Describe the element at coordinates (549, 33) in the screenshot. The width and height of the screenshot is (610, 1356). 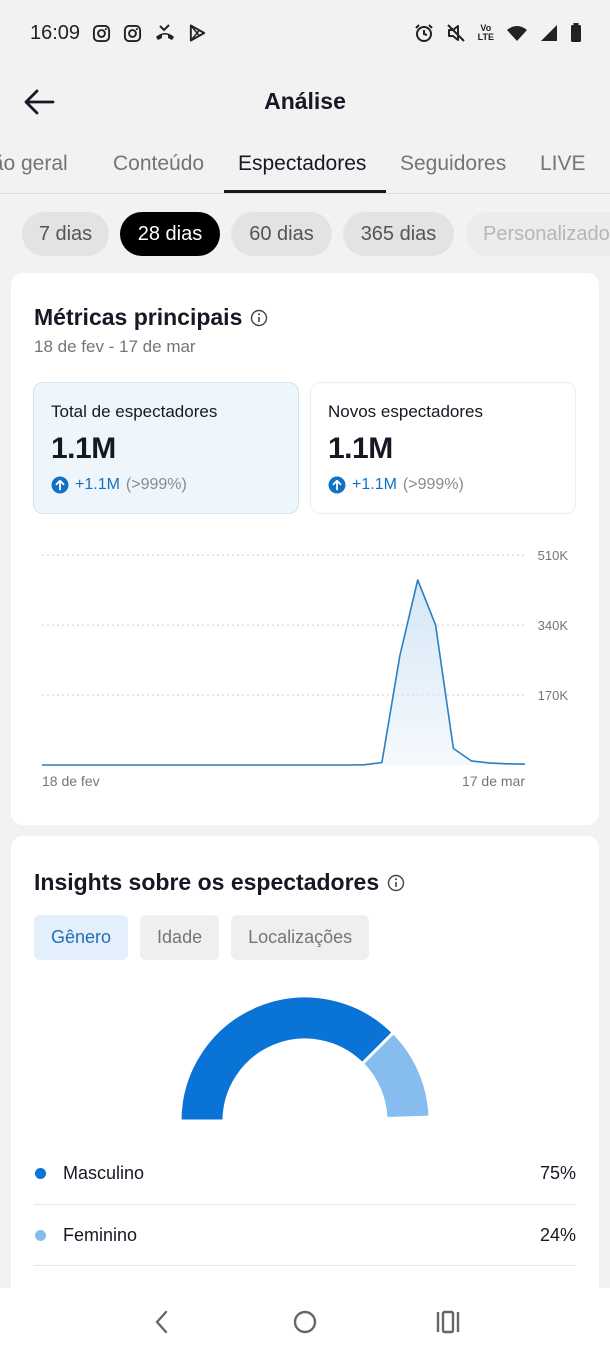
I see `signal-icon` at that location.